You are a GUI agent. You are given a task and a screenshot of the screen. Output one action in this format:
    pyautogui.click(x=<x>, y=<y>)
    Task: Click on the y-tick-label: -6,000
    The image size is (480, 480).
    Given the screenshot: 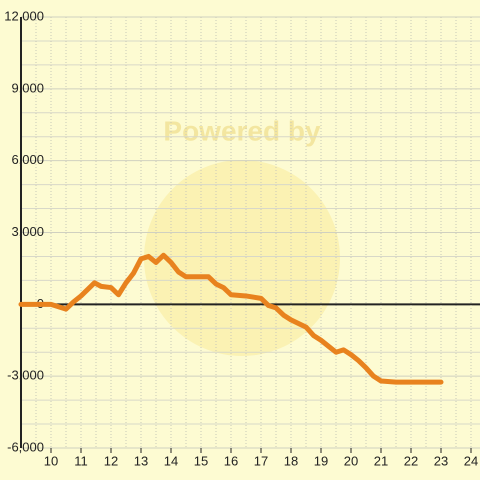 What is the action you would take?
    pyautogui.click(x=25, y=446)
    